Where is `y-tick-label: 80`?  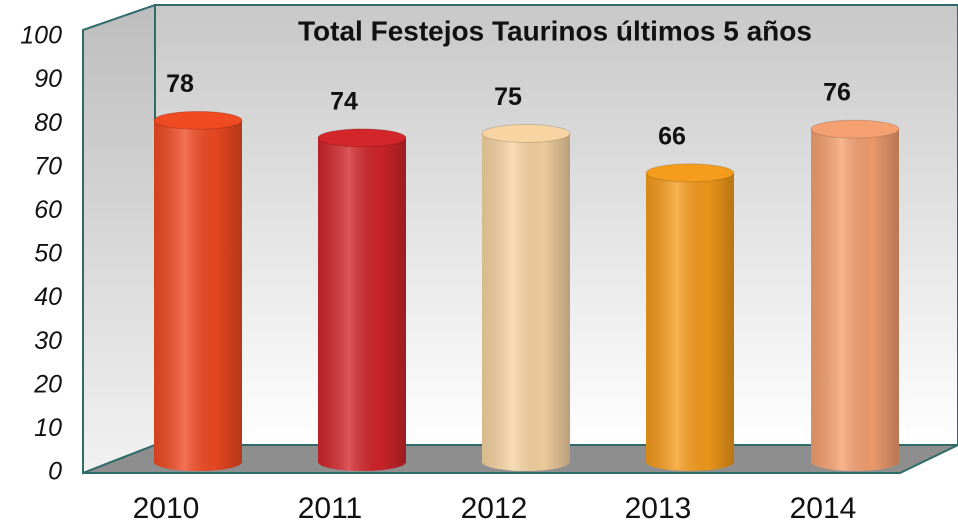
y-tick-label: 80 is located at coordinates (48, 123).